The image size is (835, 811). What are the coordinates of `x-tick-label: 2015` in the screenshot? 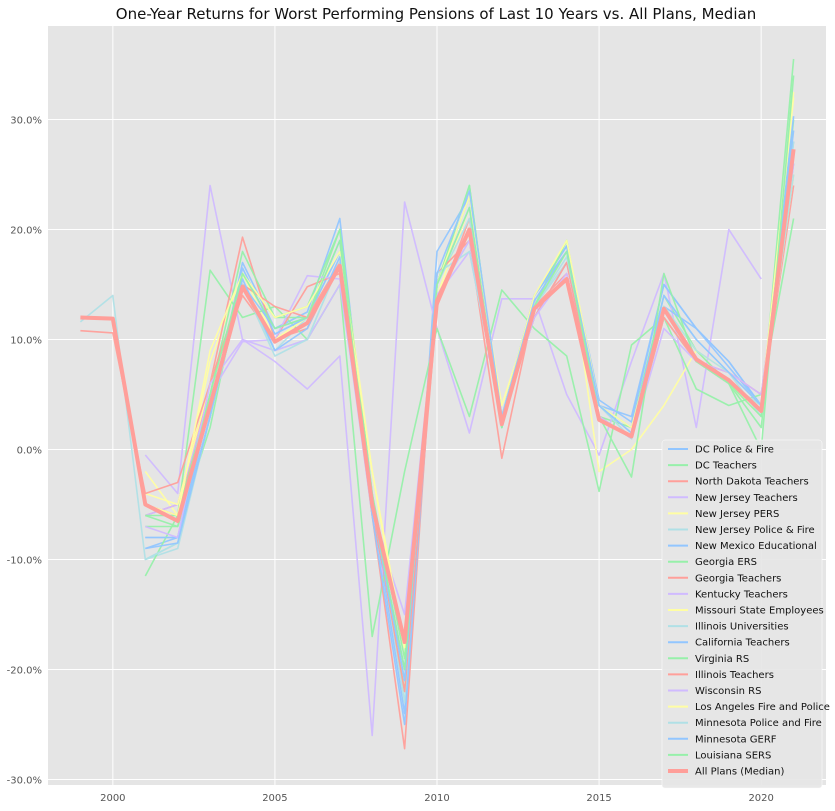 It's located at (598, 798).